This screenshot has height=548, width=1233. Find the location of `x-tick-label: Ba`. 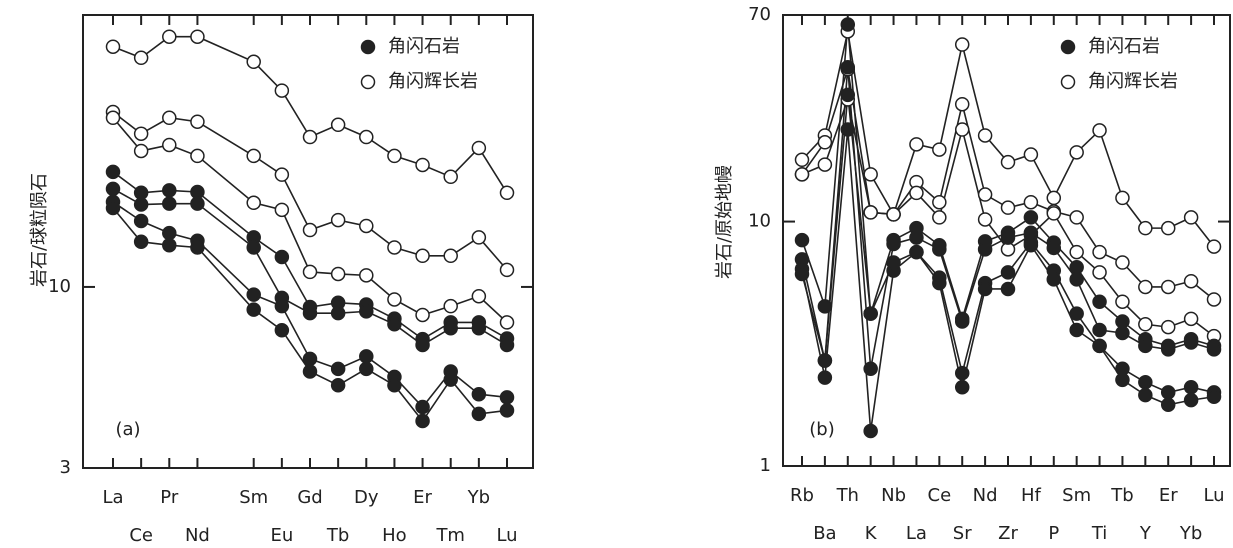

x-tick-label: Ba is located at coordinates (824, 533).